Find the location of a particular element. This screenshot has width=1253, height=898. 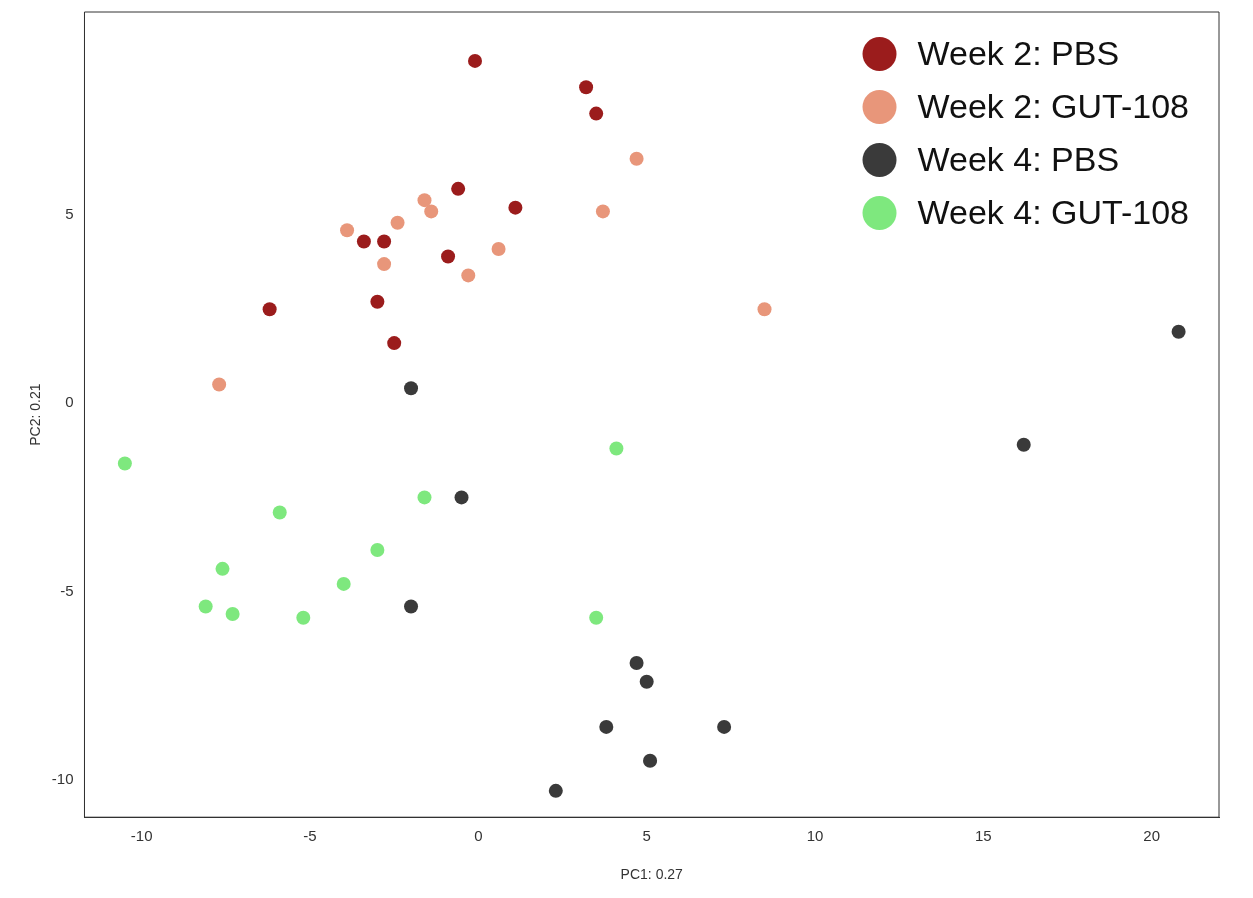

x-tick-label: 20 is located at coordinates (1152, 836).